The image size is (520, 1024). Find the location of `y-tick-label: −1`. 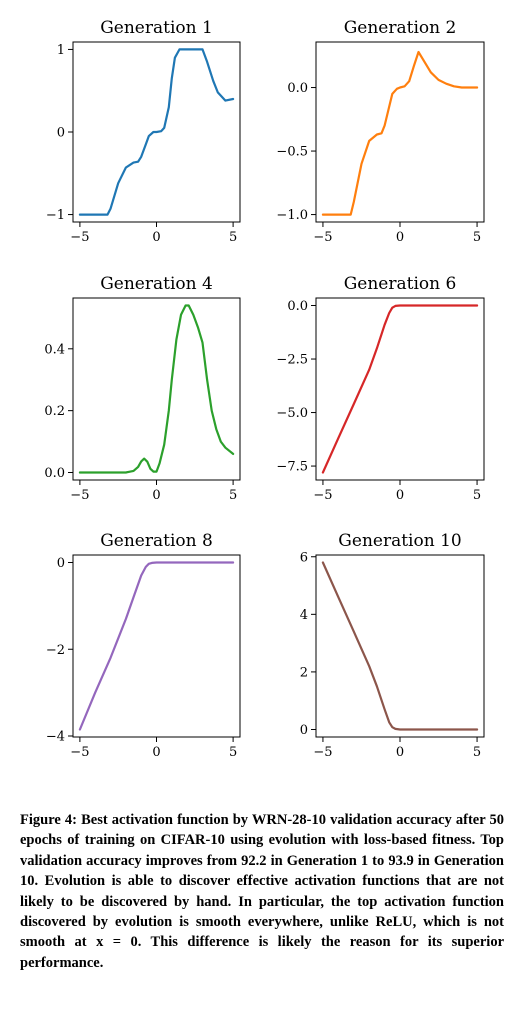

y-tick-label: −1 is located at coordinates (55, 215).